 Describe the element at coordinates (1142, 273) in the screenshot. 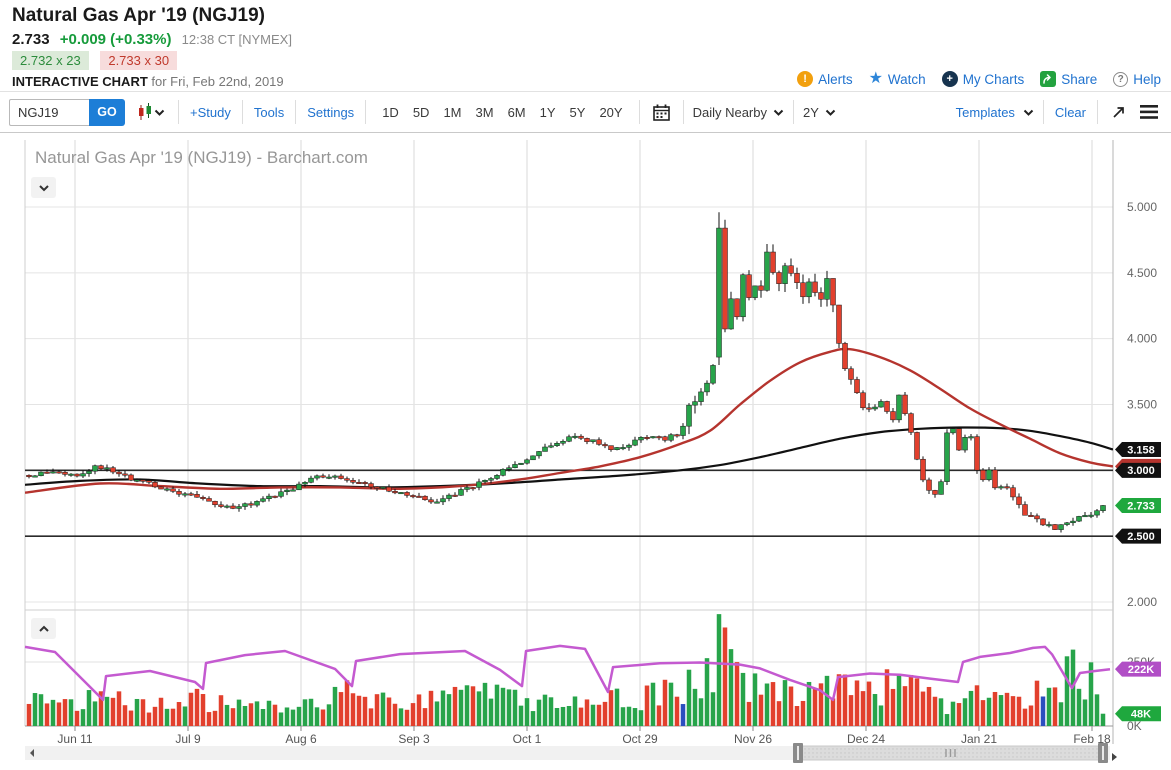

I see `svg-text: 4.500` at that location.